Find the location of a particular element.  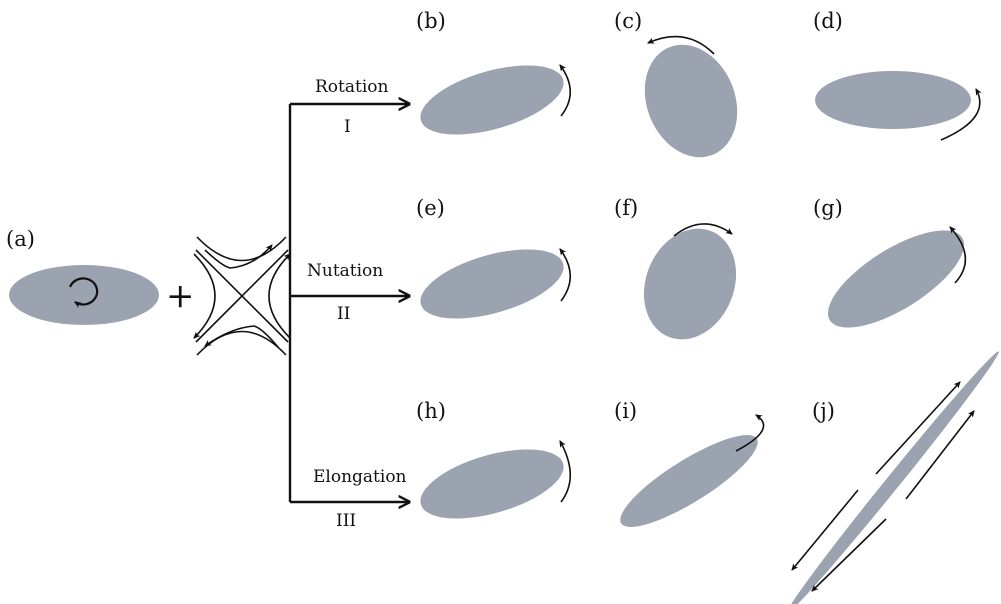

ellipse-i is located at coordinates (689, 481).